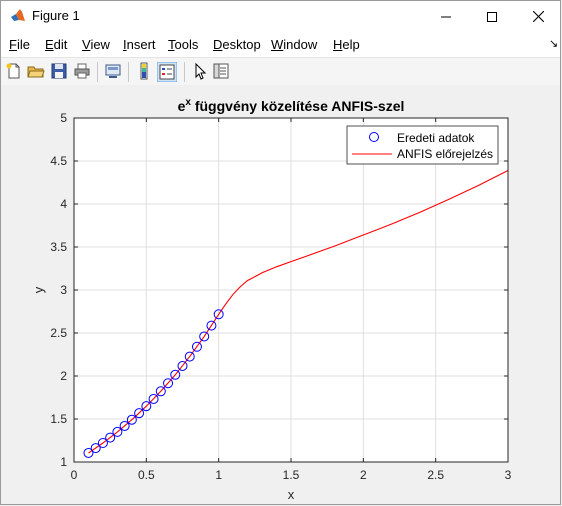 Image resolution: width=562 pixels, height=506 pixels. I want to click on y-tick-label: 1, so click(63, 462).